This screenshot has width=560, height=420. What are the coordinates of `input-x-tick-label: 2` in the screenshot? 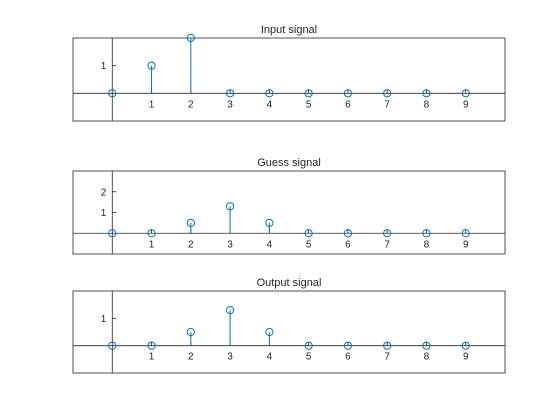 It's located at (191, 104).